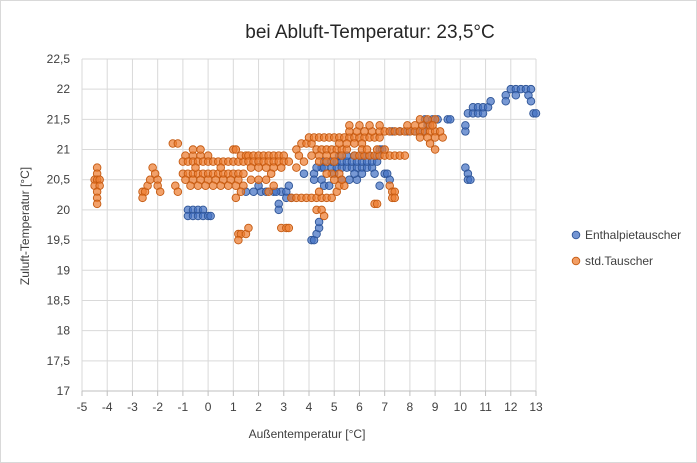 Image resolution: width=697 pixels, height=463 pixels. Describe the element at coordinates (626, 248) in the screenshot. I see `legend: Enthalpietauscher std.Tauscher` at that location.